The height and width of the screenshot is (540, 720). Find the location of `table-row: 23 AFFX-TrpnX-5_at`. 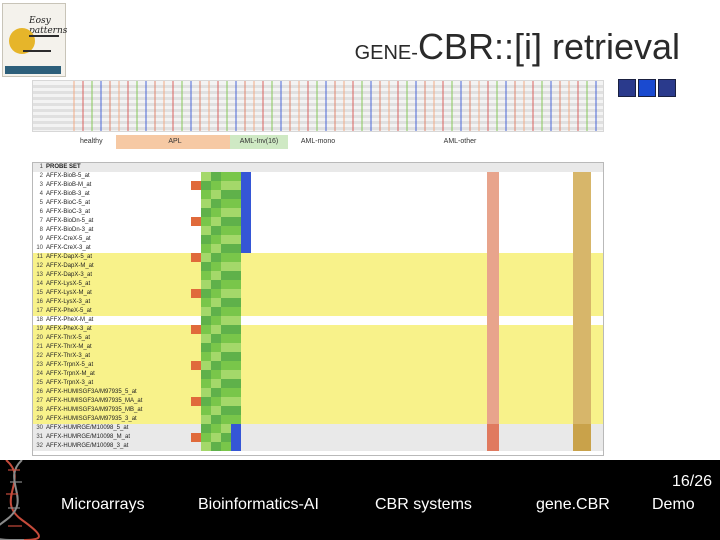

table-row: 23 AFFX-TrpnX-5_at is located at coordinates (318, 365).